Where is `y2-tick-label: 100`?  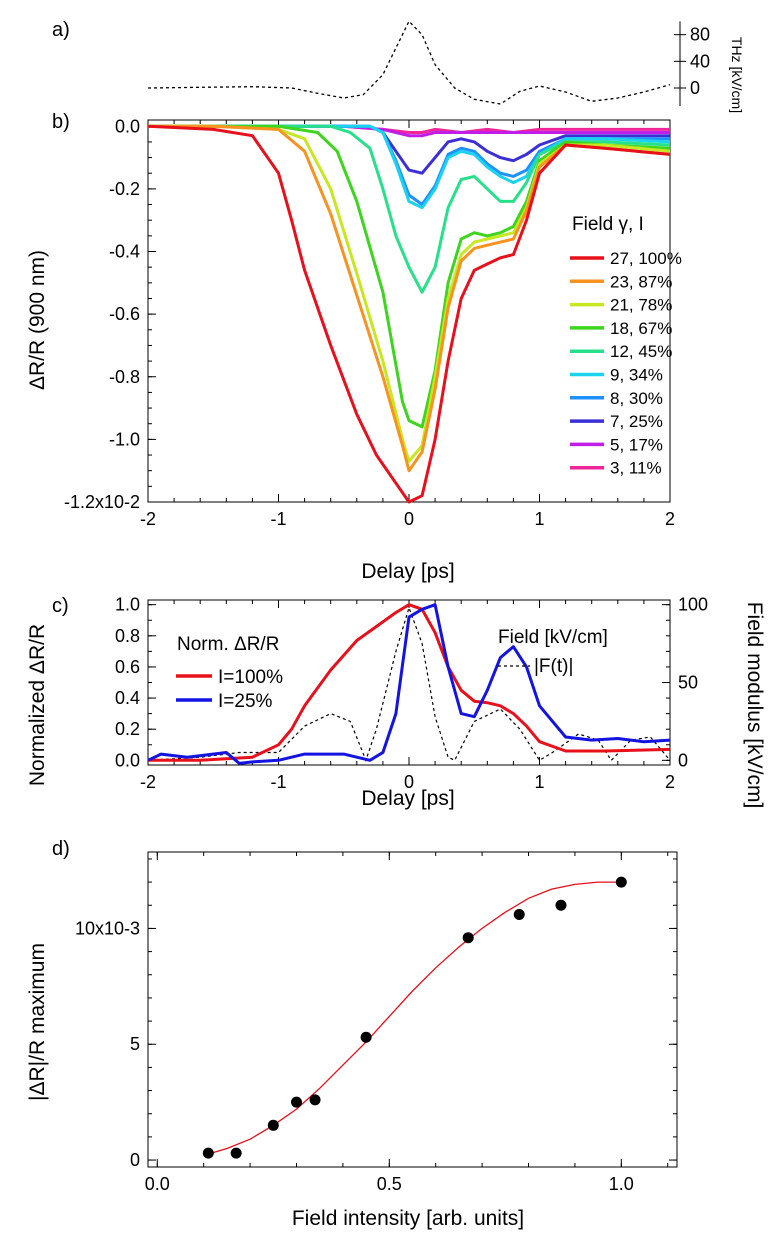
y2-tick-label: 100 is located at coordinates (693, 605).